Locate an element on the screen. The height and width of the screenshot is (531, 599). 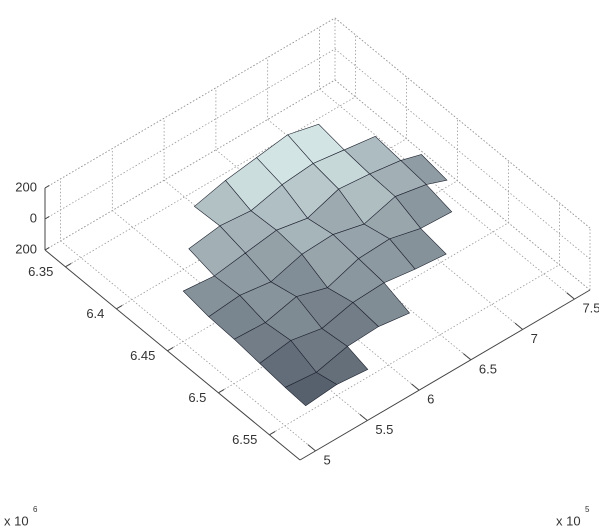
y-tick-label: 6.5 is located at coordinates (197, 397).